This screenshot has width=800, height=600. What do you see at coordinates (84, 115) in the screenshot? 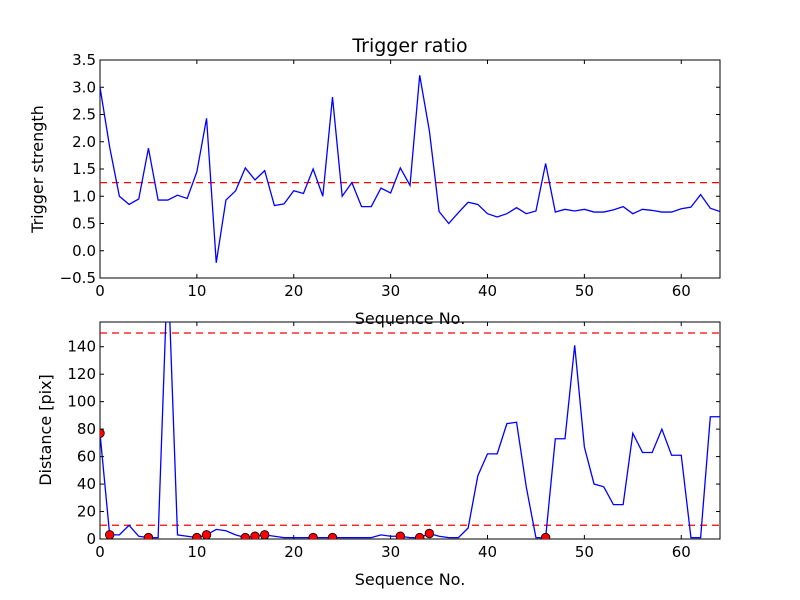
I see `y-tick-label: 2.5` at bounding box center [84, 115].